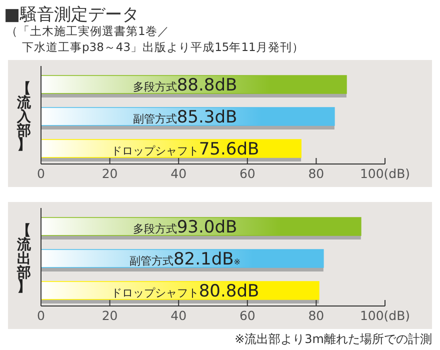 This screenshot has height=350, width=440. I want to click on text: ※流出部より3m離れた場所での計測, so click(333, 339).